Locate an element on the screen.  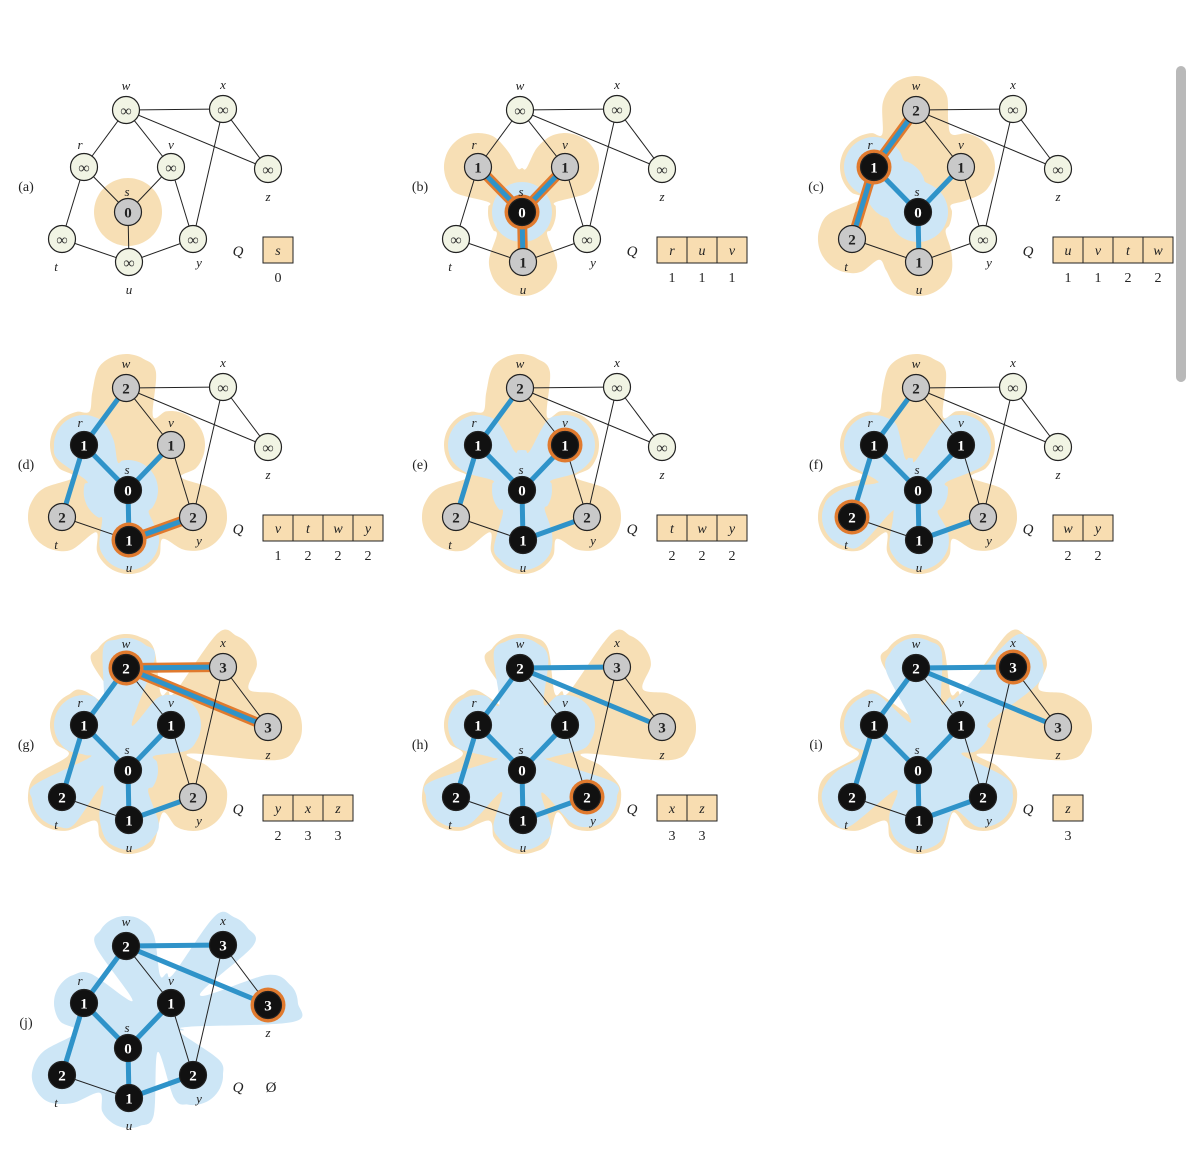
queue-empty: Ø is located at coordinates (271, 1088).